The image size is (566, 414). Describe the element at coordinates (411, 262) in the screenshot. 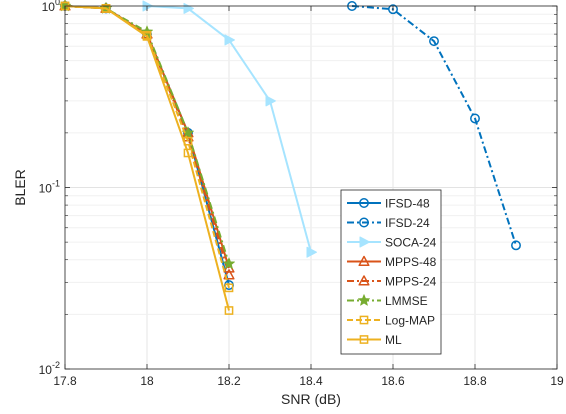

I see `legend-label: MPPS-48` at that location.